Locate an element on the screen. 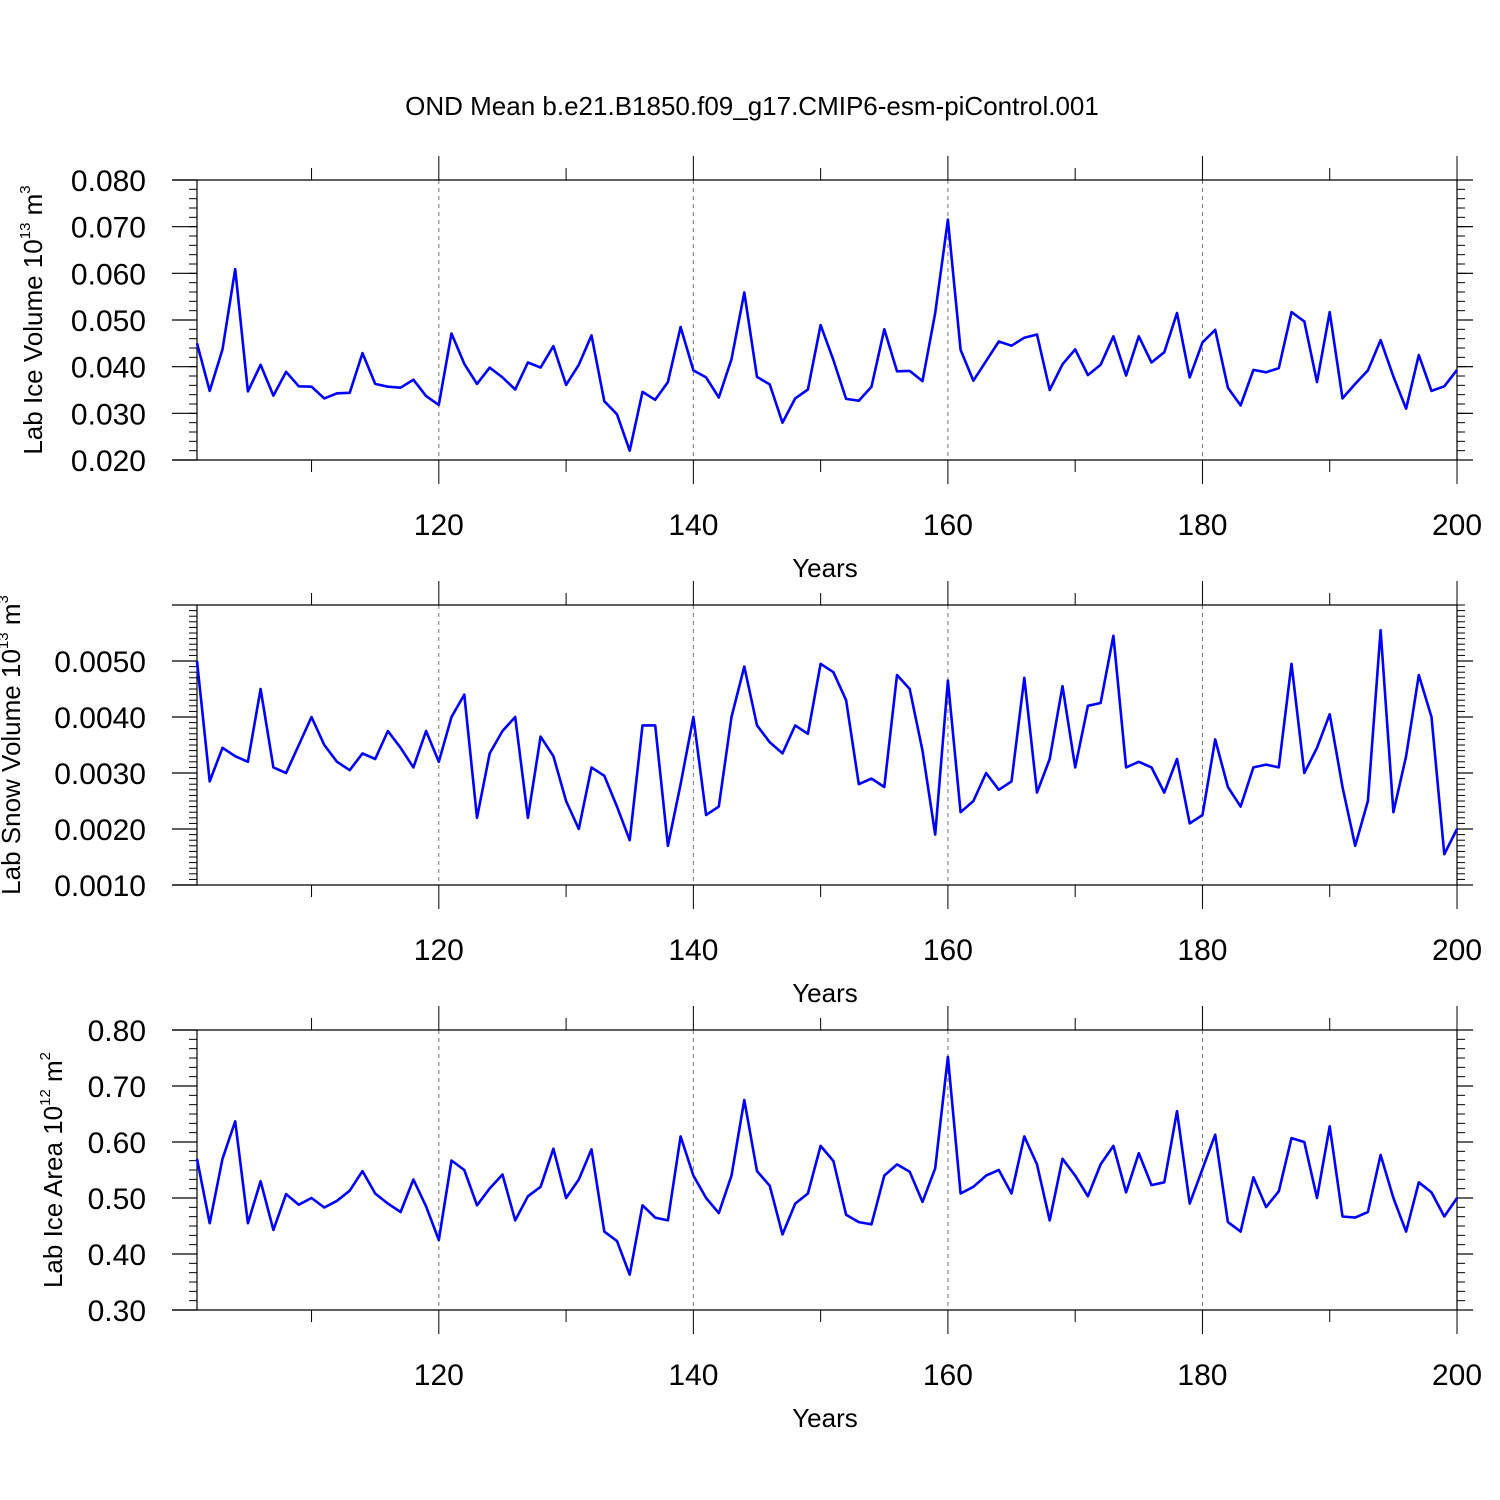 This screenshot has height=1500, width=1500. y-tick-label: 0.70 is located at coordinates (117, 1087).